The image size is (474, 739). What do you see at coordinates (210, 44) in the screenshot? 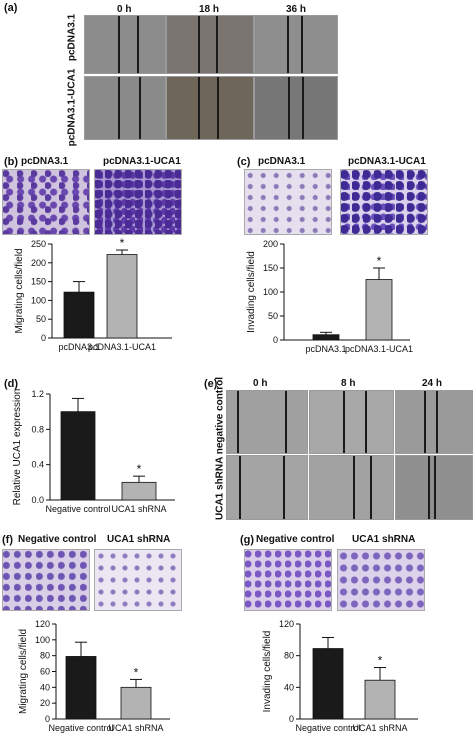
I see `panel-a-wound-image-r1-18h` at bounding box center [210, 44].